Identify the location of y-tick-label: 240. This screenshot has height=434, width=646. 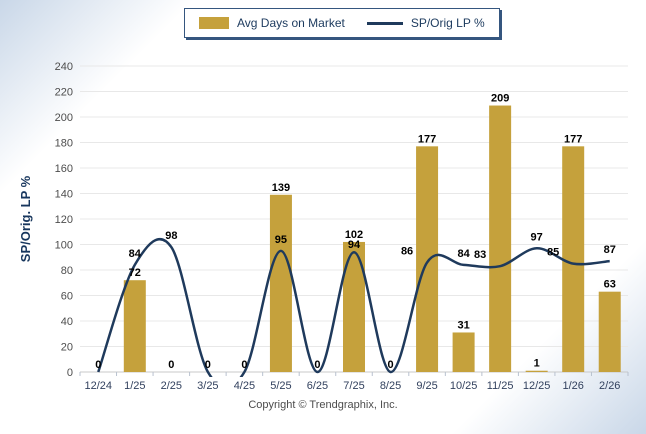
(64, 67).